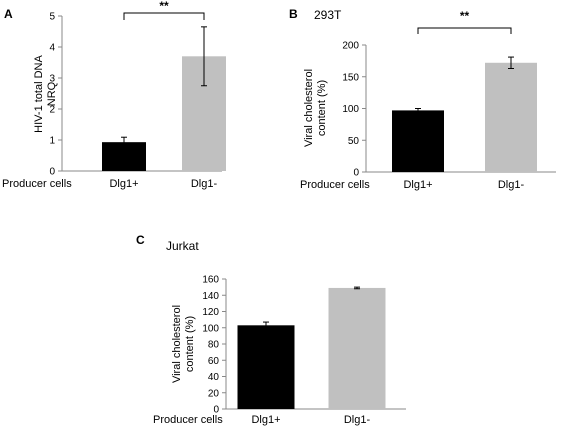  Describe the element at coordinates (52, 141) in the screenshot. I see `y-tick-label: 1` at that location.